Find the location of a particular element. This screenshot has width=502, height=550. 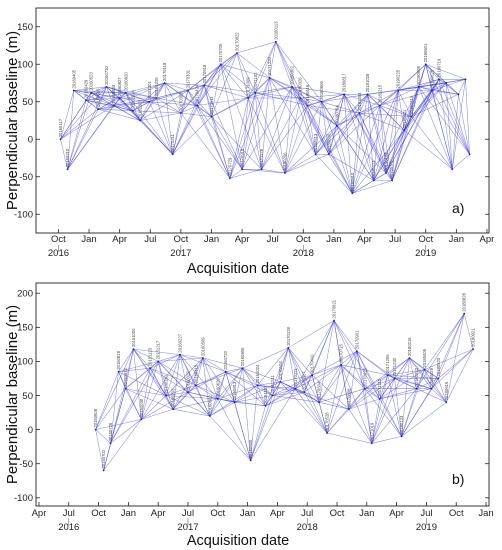

date-label: 20171019 is located at coordinates (371, 431).